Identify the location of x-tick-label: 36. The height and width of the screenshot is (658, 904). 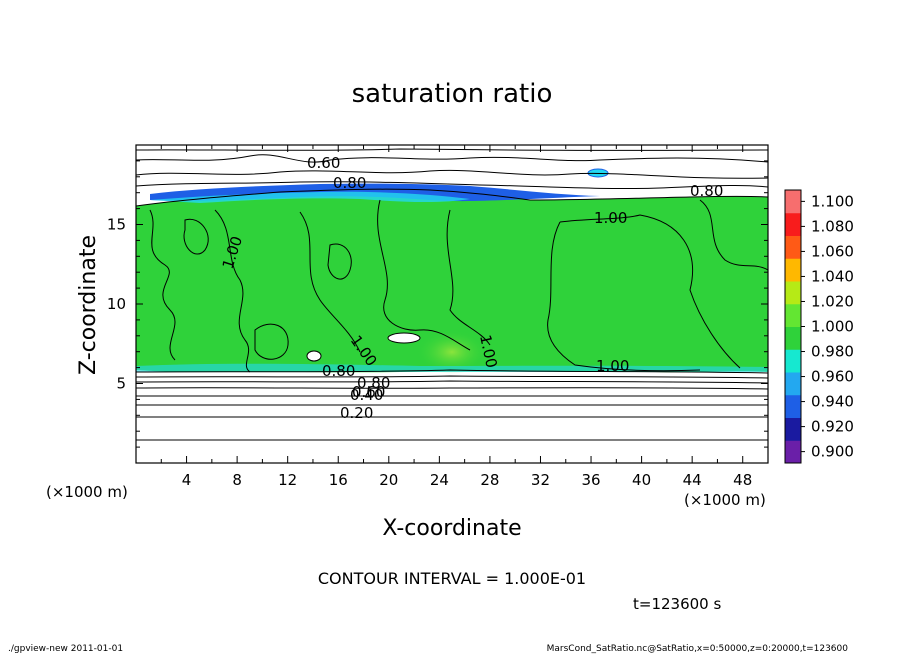
(590, 480).